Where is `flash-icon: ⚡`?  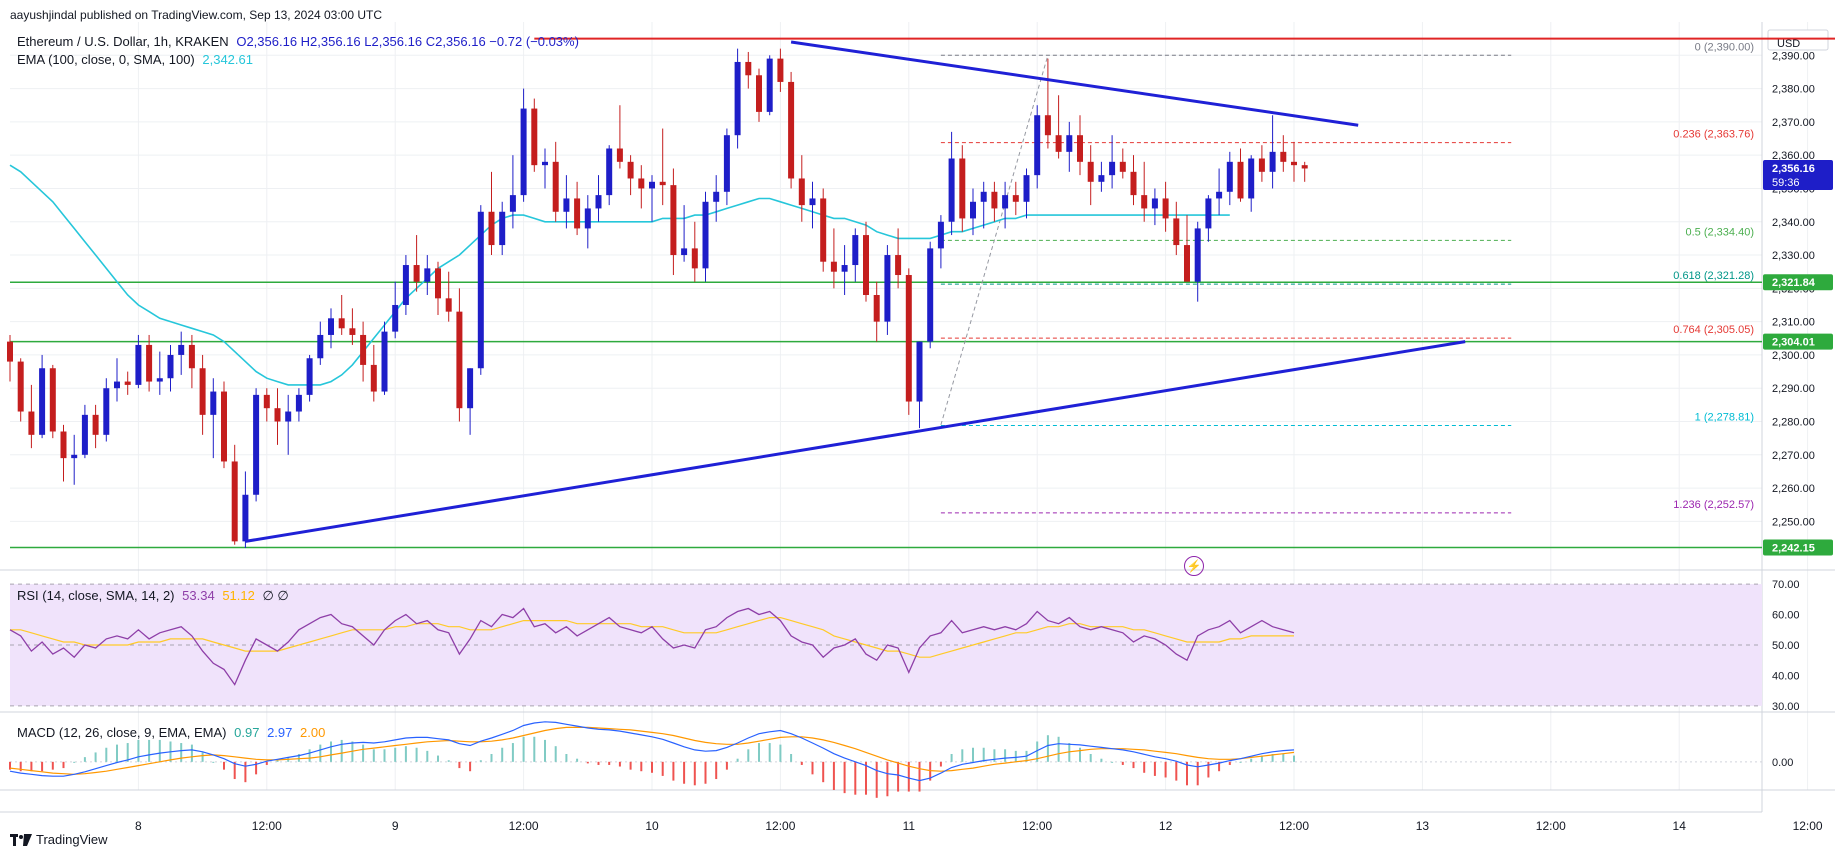 flash-icon: ⚡ is located at coordinates (1194, 566).